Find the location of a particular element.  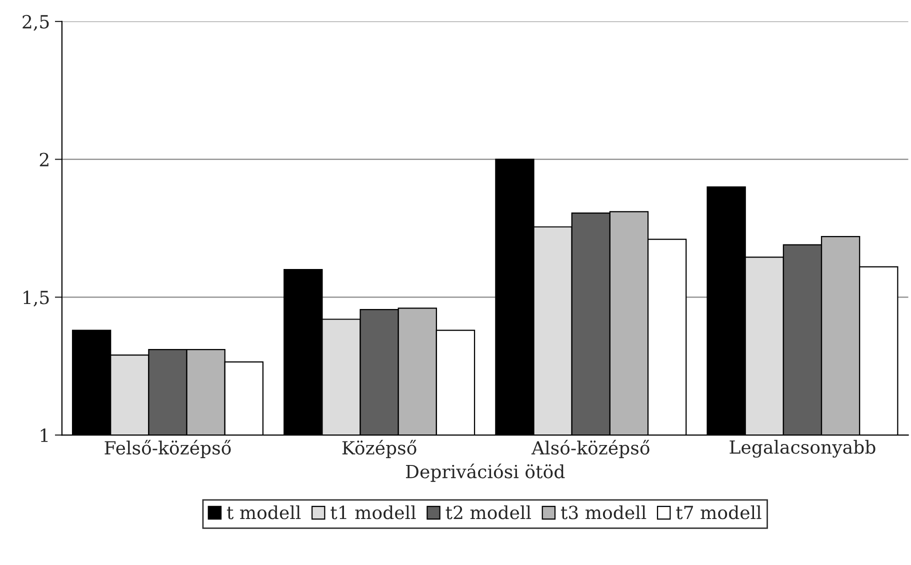

legend-label: t1 modell is located at coordinates (373, 512).